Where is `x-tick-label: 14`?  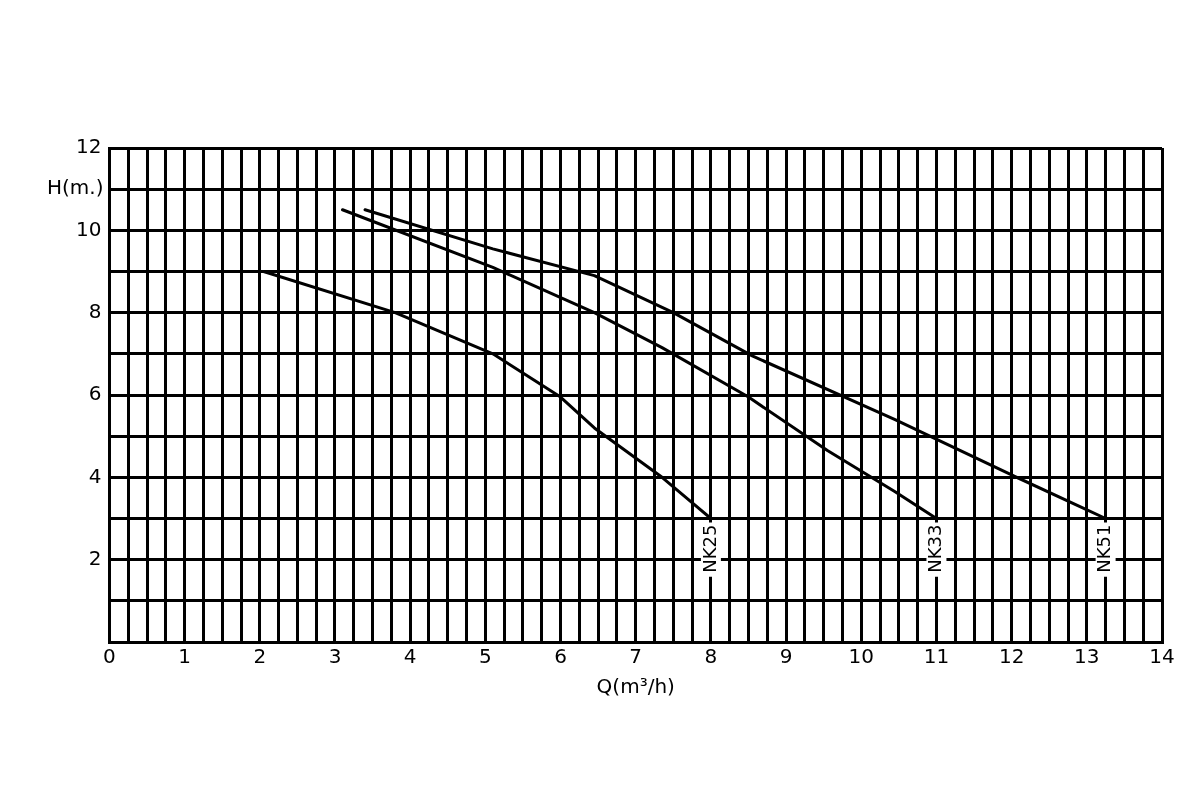 x-tick-label: 14 is located at coordinates (1162, 656).